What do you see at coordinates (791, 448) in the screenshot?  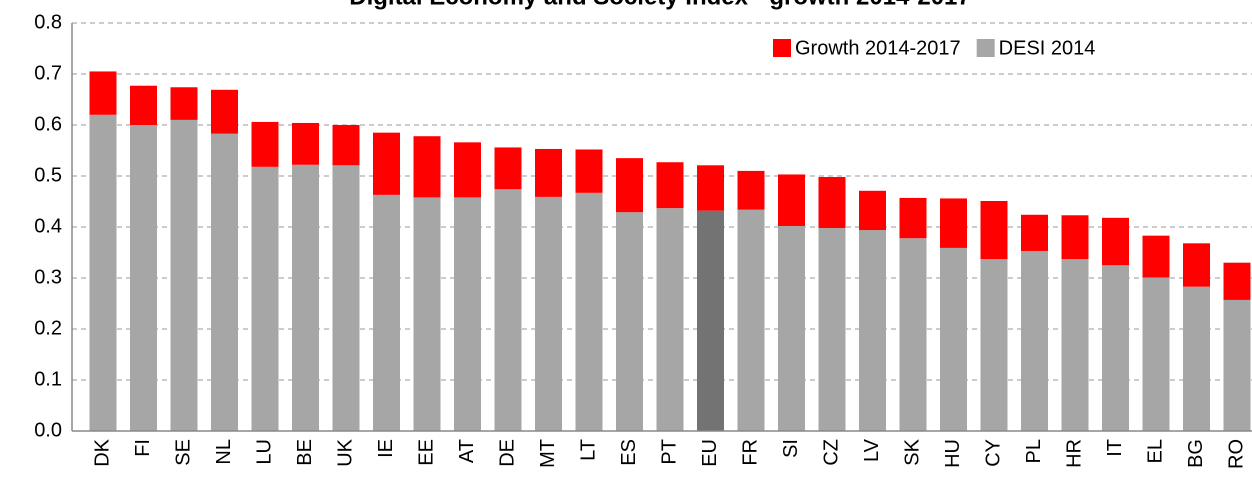 I see `x-tick-label: SI` at bounding box center [791, 448].